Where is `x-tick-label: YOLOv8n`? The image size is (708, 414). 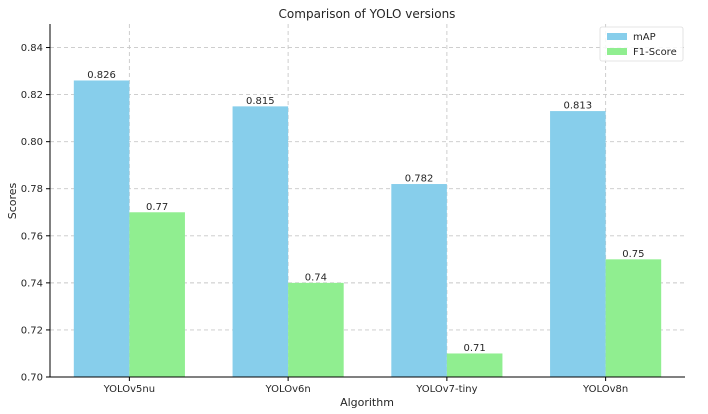
x-tick-label: YOLOv8n is located at coordinates (605, 389).